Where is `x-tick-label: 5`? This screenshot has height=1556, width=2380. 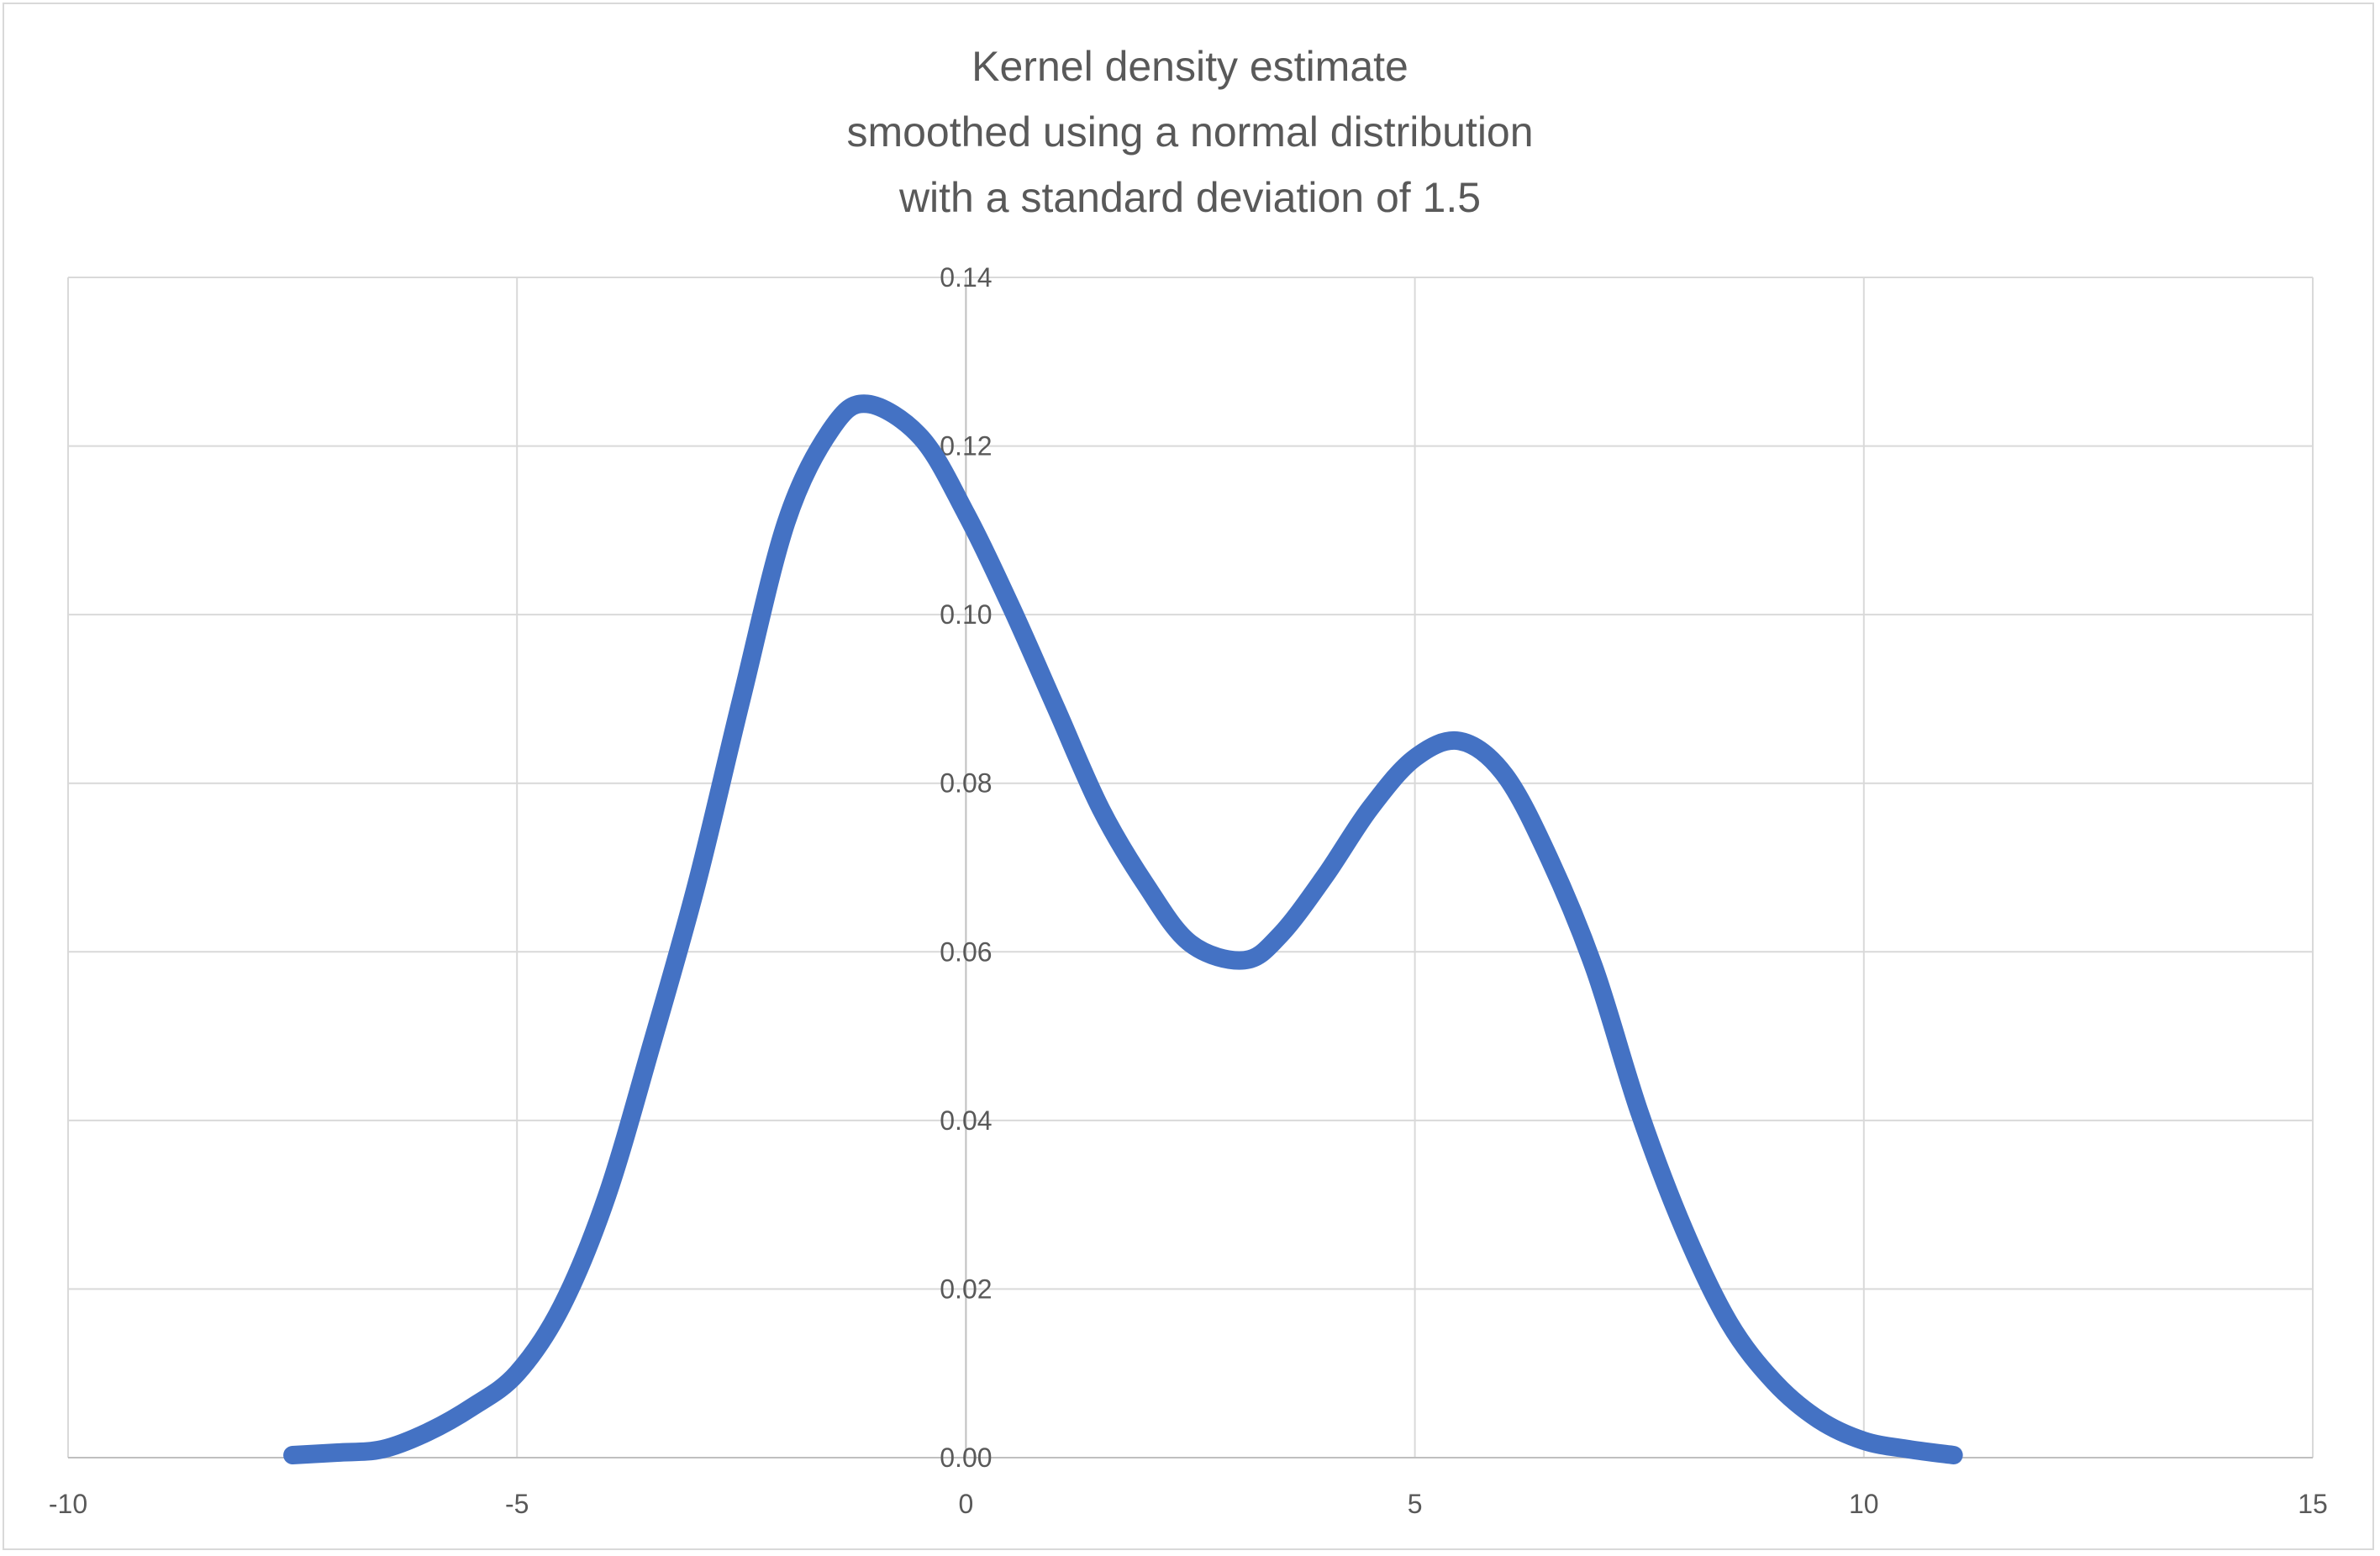
x-tick-label: 5 is located at coordinates (1415, 1504).